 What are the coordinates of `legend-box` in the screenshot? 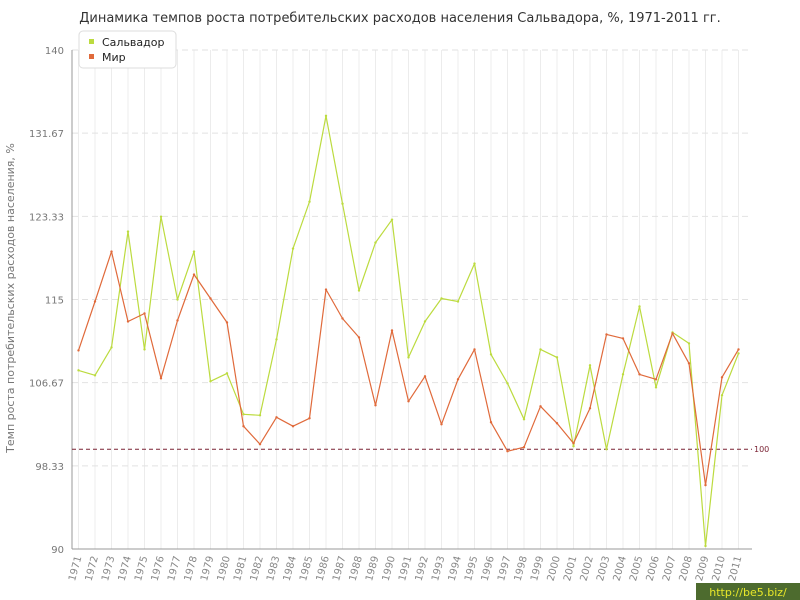 It's located at (127, 49).